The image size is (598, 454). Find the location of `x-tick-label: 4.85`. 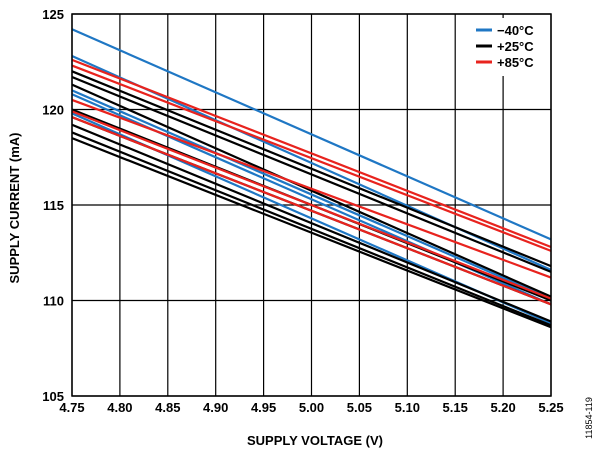

x-tick-label: 4.85 is located at coordinates (167, 407).